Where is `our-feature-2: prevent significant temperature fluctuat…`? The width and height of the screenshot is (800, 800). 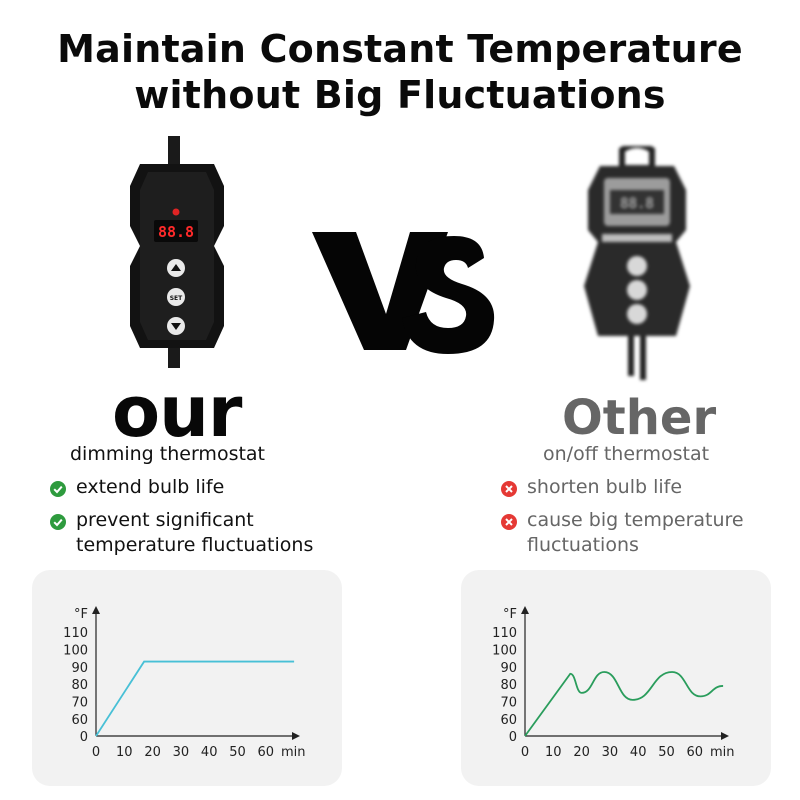
our-feature-2: prevent significant temperature fluctuat… is located at coordinates (194, 533).